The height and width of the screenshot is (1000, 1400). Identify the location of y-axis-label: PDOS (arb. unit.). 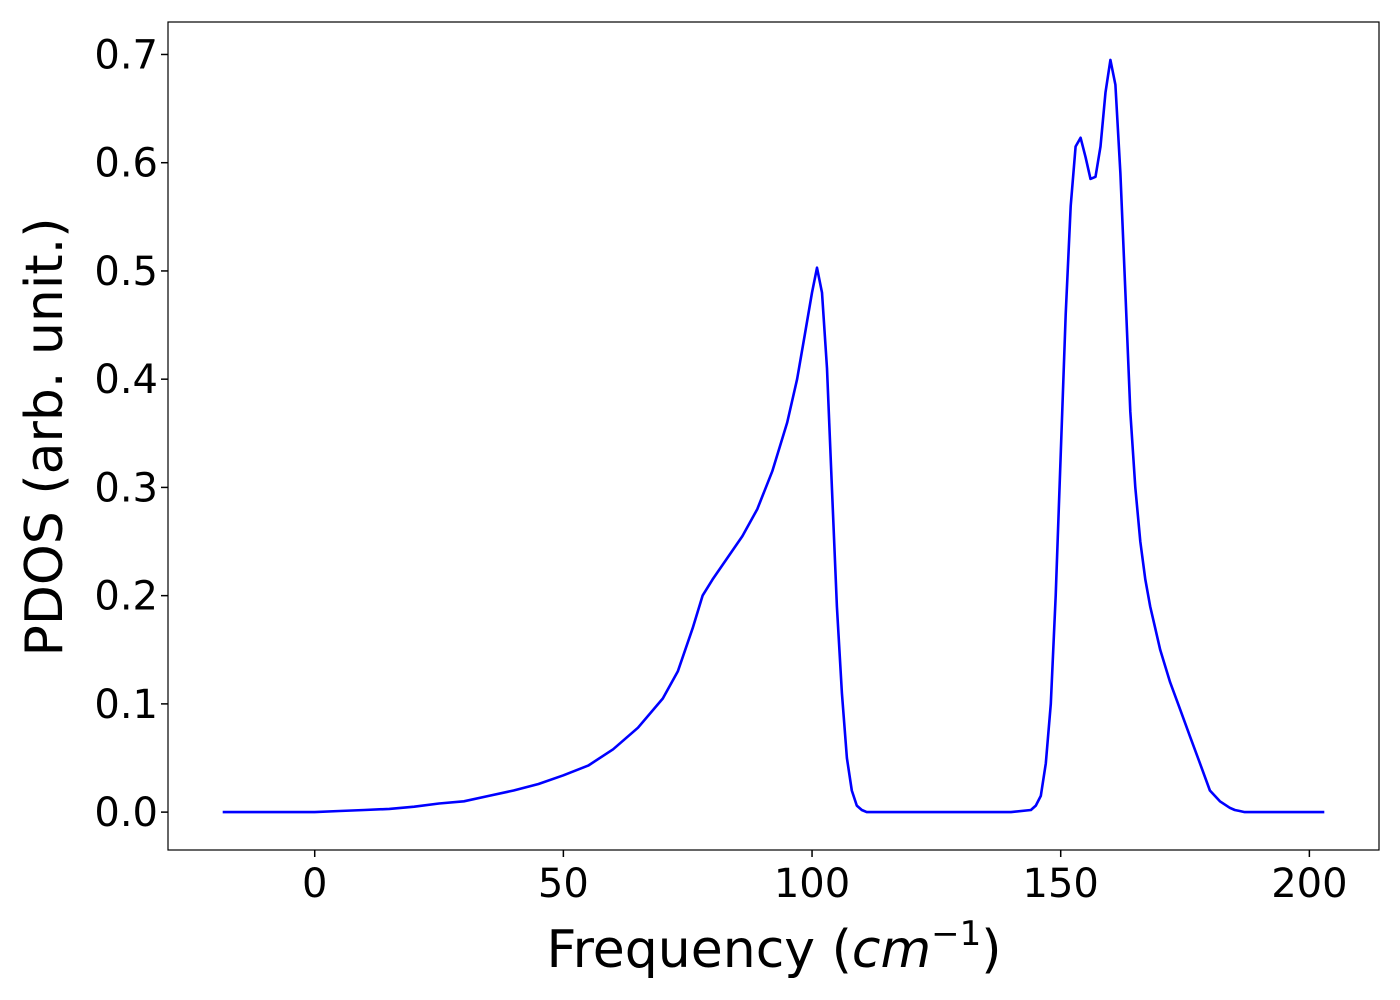
(45, 436).